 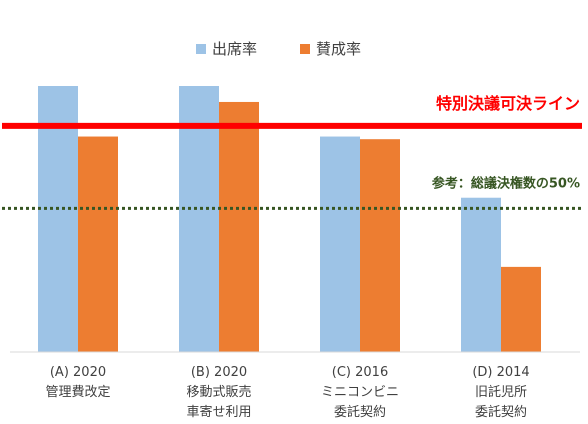 What do you see at coordinates (500, 372) in the screenshot?
I see `category-label-3-line-0: (D) 2014` at bounding box center [500, 372].